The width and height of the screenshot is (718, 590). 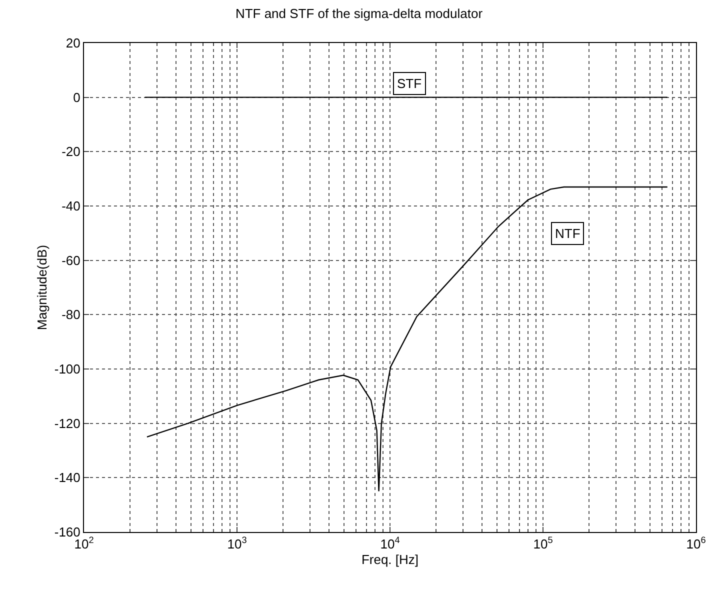 I want to click on y-tick-label: -60, so click(x=71, y=260).